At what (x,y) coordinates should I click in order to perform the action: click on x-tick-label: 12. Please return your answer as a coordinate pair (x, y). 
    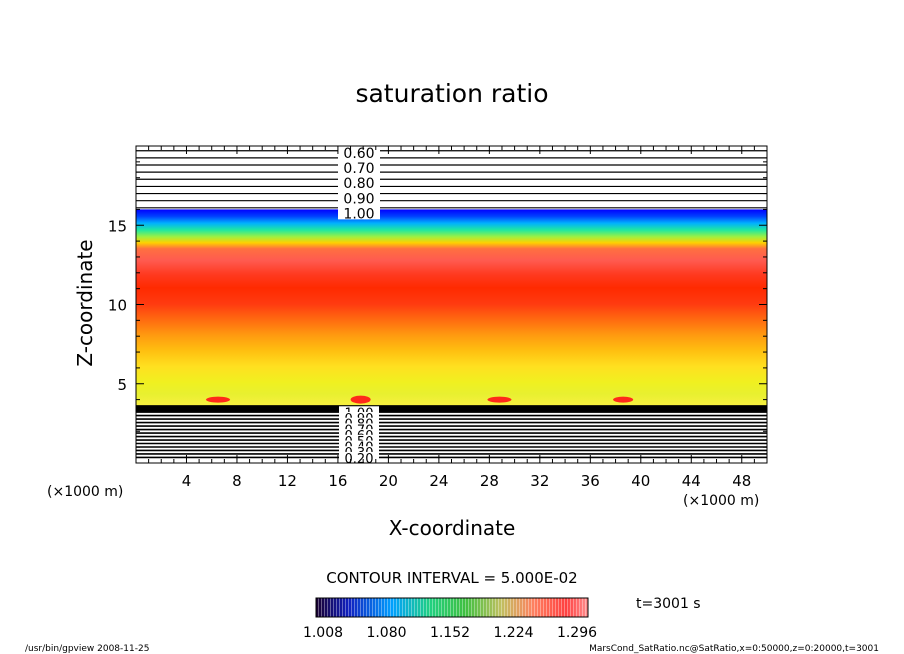
    Looking at the image, I should click on (287, 481).